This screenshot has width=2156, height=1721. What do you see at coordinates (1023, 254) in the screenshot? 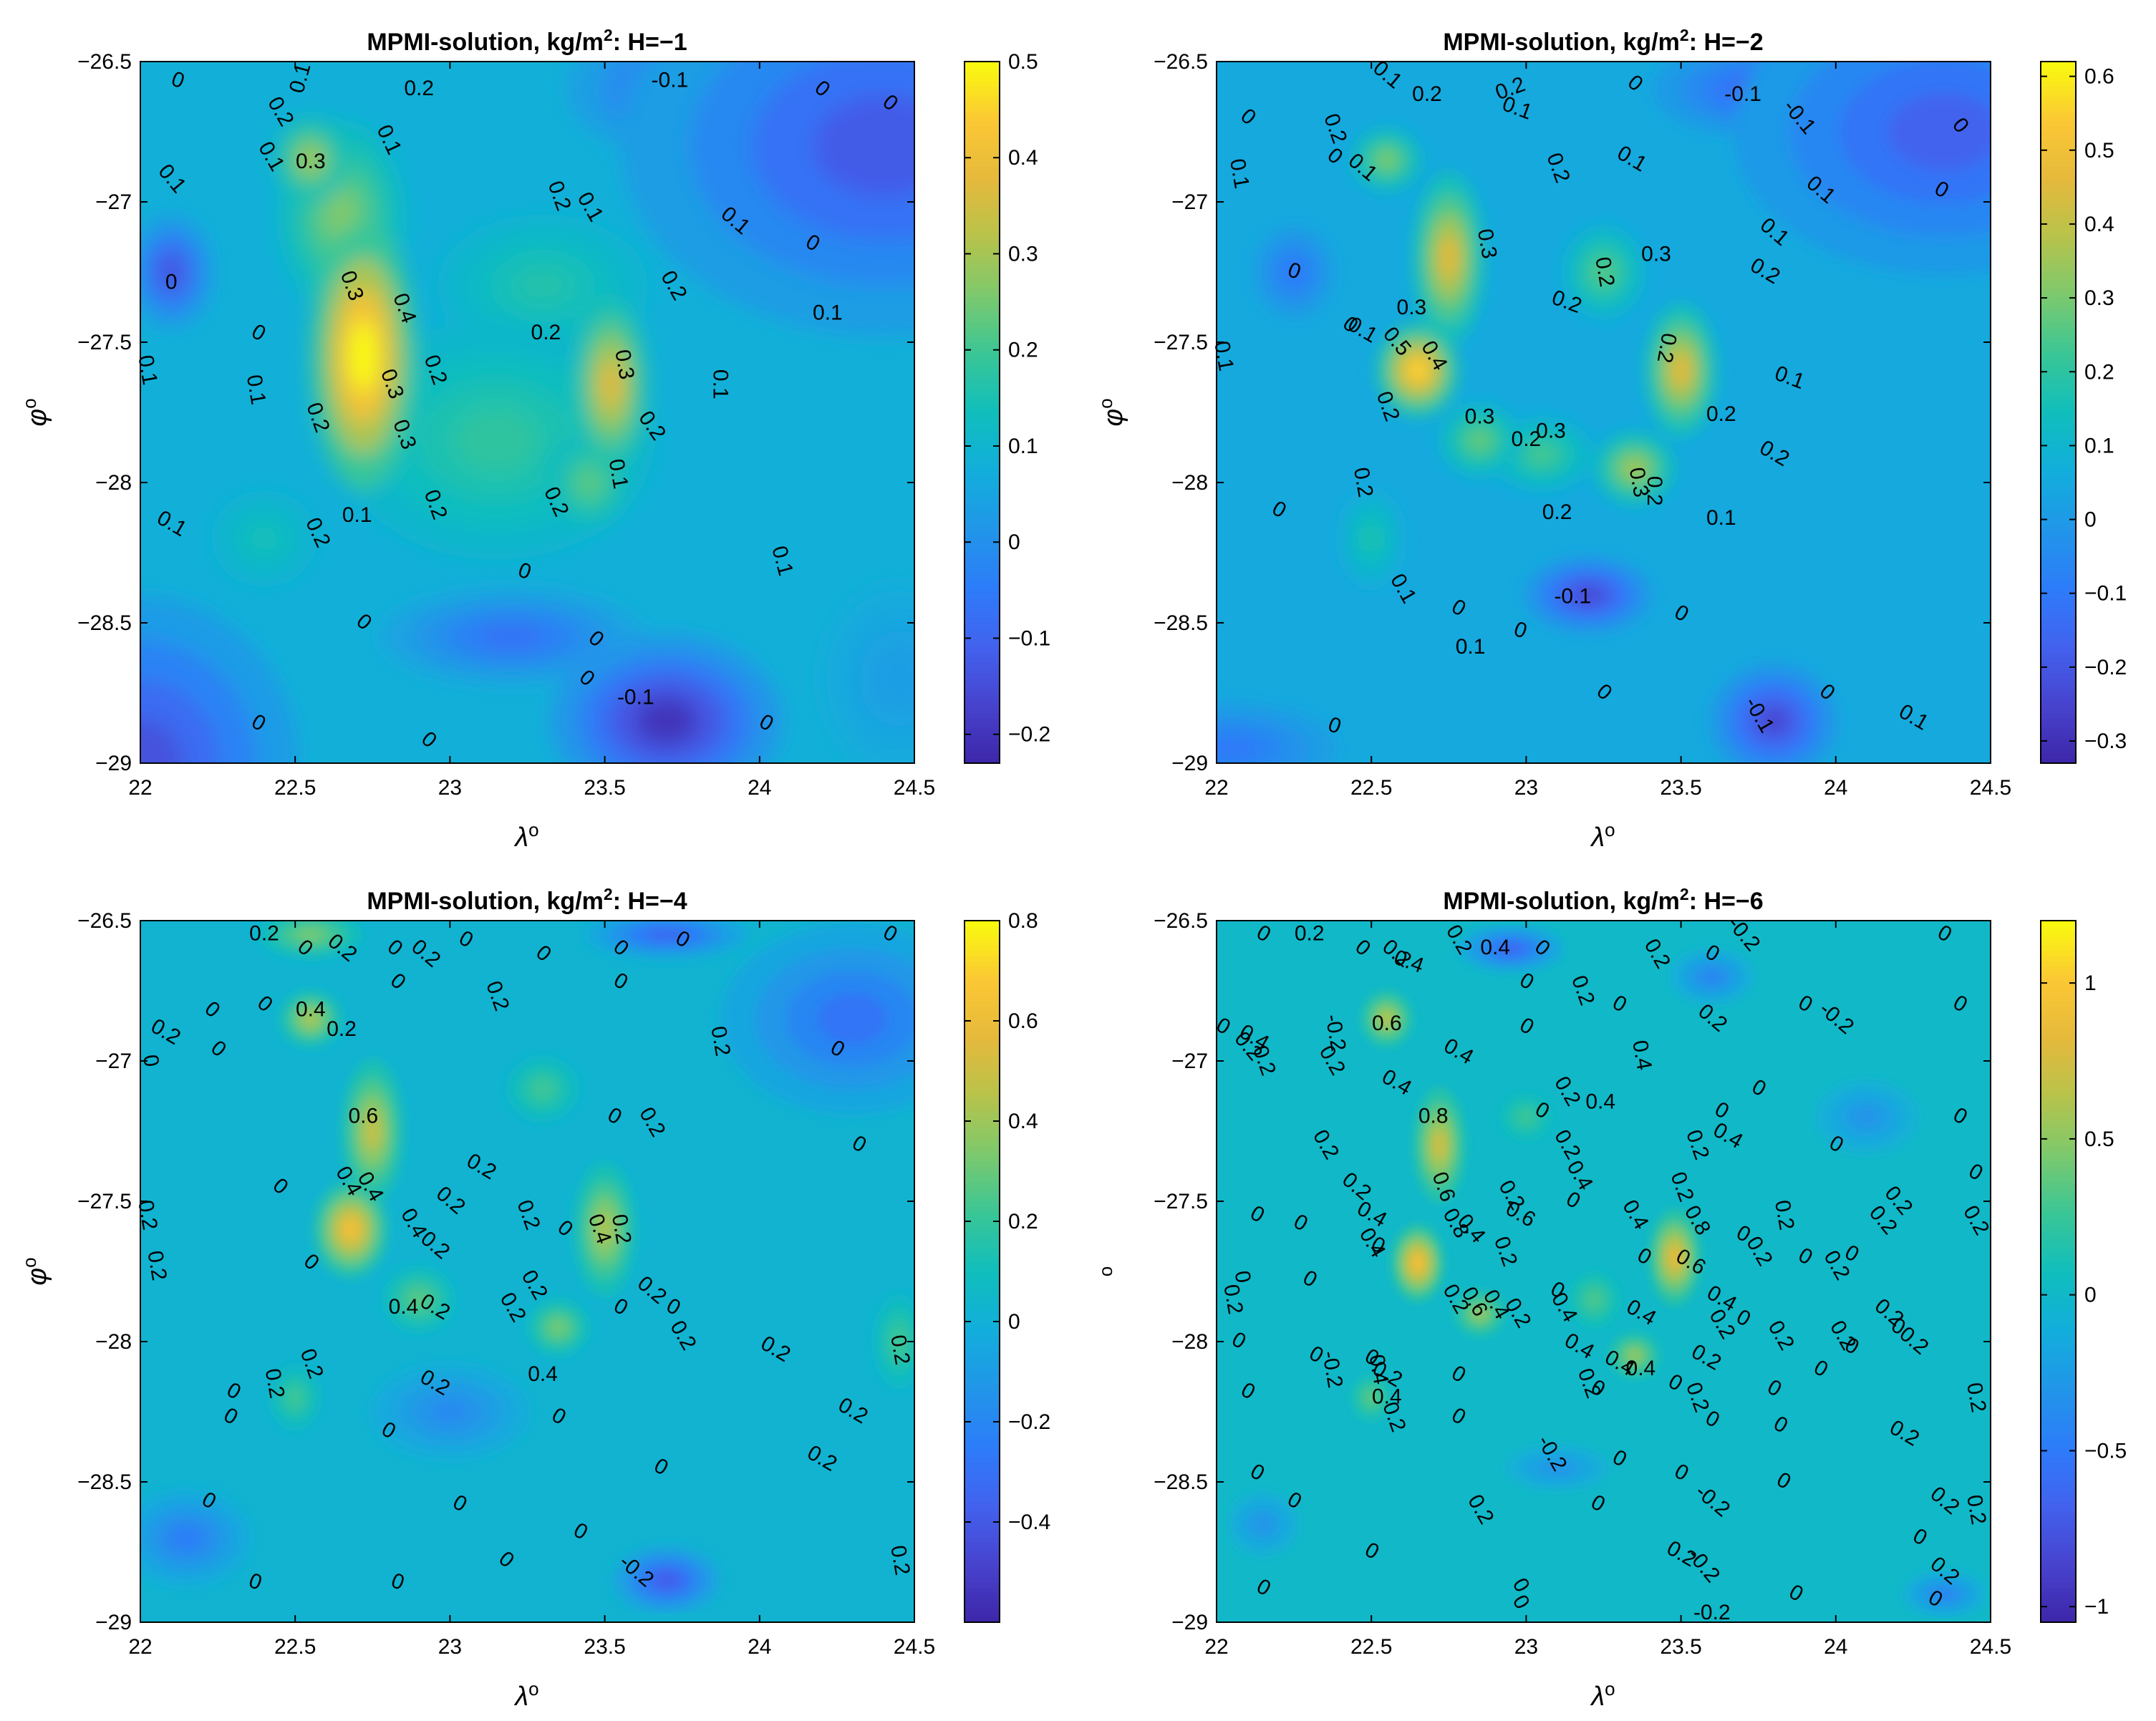
I see `colorbar-tick-label: 0.3` at bounding box center [1023, 254].